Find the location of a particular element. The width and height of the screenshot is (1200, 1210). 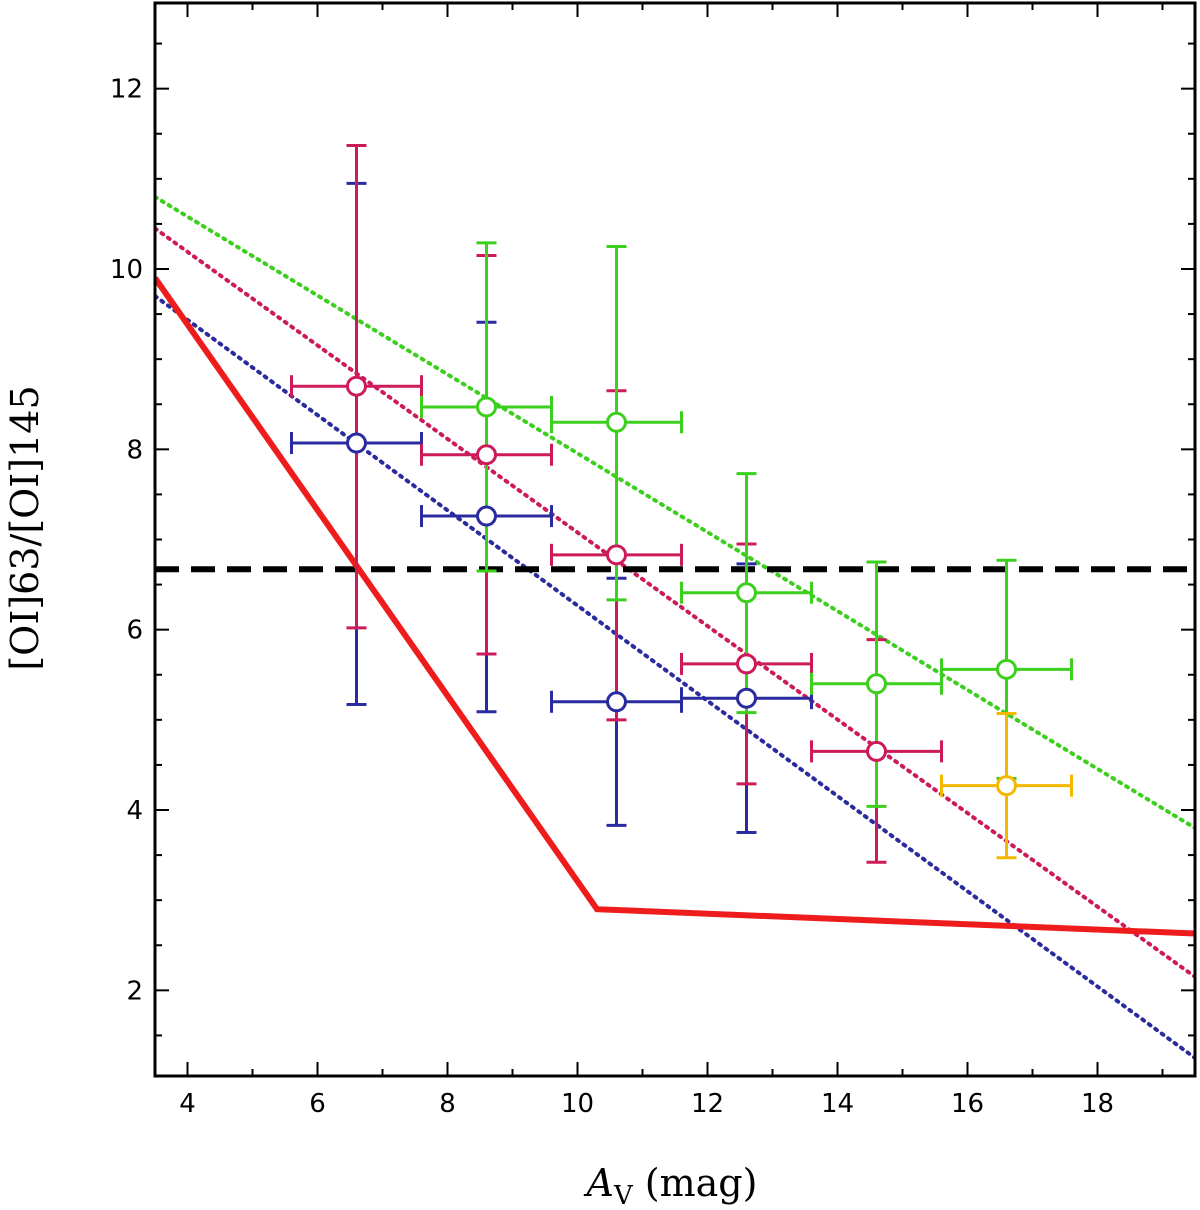

y-tick-label: 10 is located at coordinates (126, 270).